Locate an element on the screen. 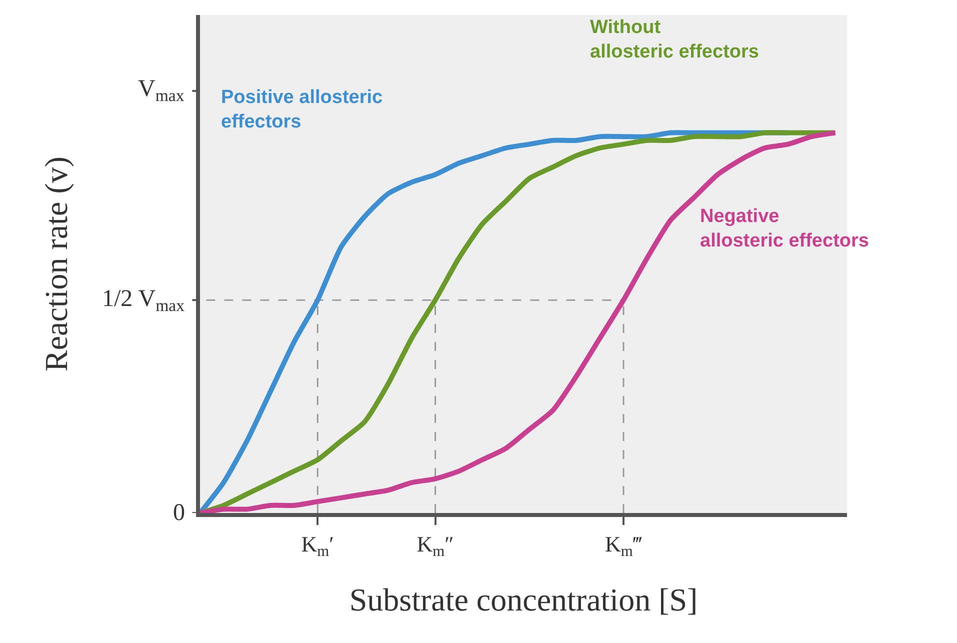  text: Without allosteric effectors is located at coordinates (674, 40).